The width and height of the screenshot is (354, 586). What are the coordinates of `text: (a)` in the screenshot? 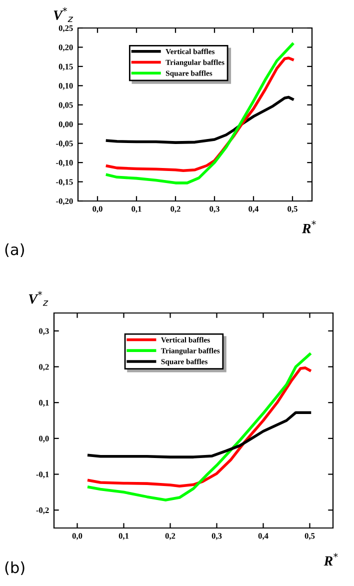 It's located at (14, 250).